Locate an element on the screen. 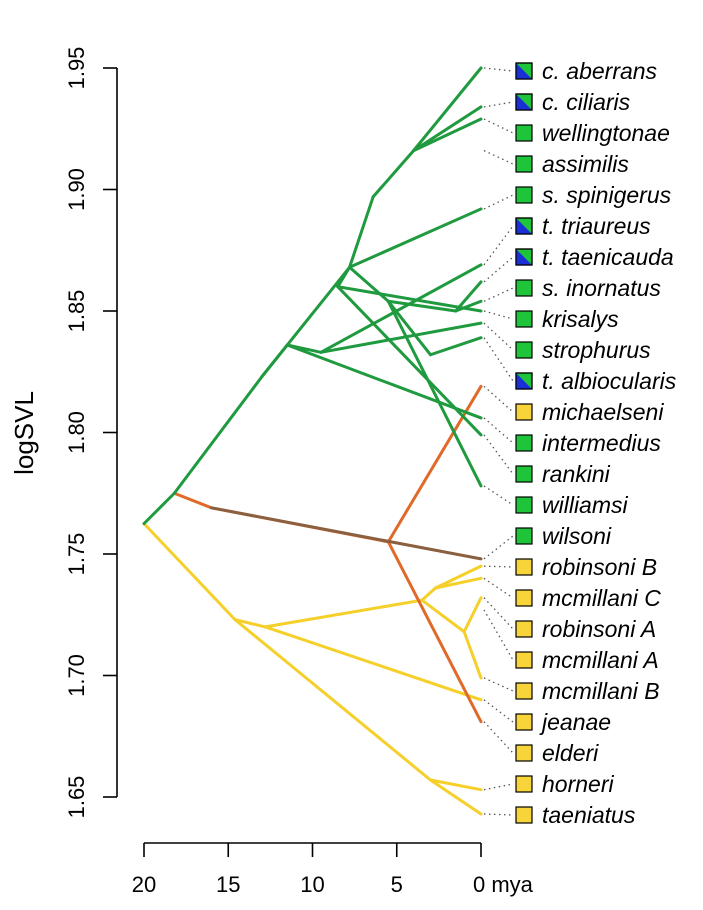 The height and width of the screenshot is (910, 703). x-tick-label-0: 0 mya is located at coordinates (503, 884).